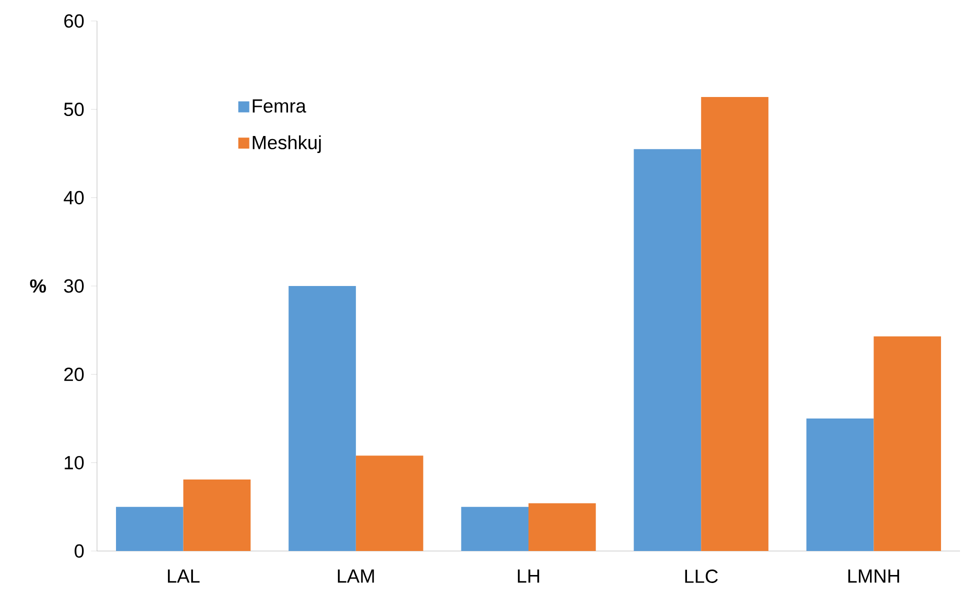  What do you see at coordinates (74, 463) in the screenshot?
I see `y-tick-label: 10` at bounding box center [74, 463].